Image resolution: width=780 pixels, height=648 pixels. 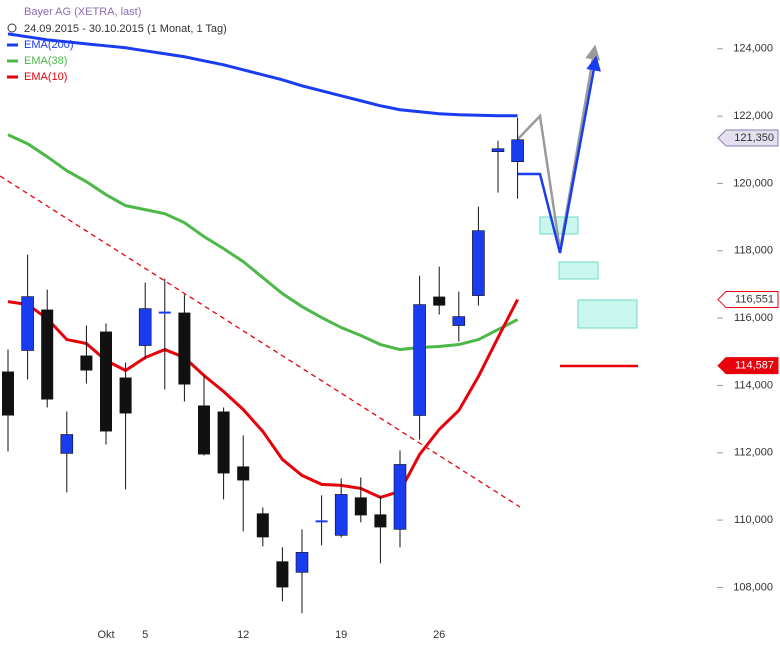 What do you see at coordinates (754, 299) in the screenshot?
I see `price-tag-label: 116,551` at bounding box center [754, 299].